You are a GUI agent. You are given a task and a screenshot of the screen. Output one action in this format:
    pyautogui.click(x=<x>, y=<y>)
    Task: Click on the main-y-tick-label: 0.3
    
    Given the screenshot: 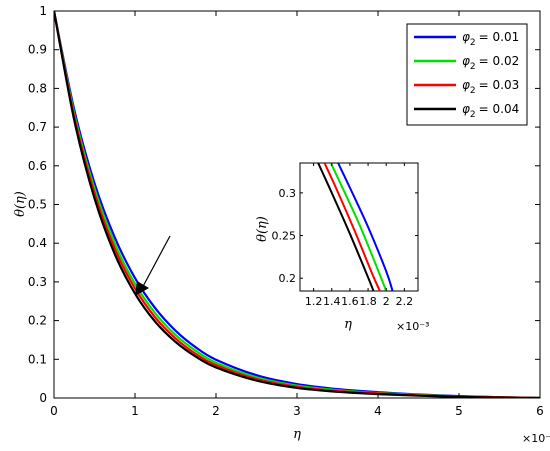 What is the action you would take?
    pyautogui.click(x=37, y=282)
    